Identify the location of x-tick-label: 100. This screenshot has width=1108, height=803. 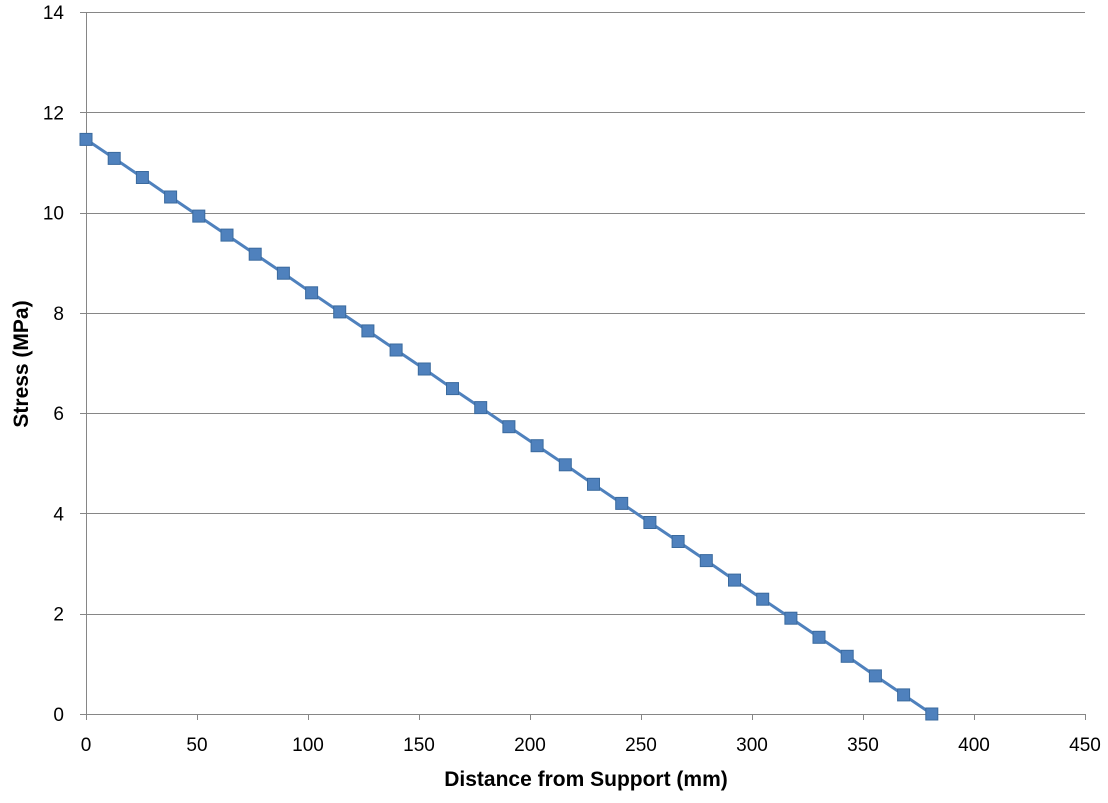
(308, 745).